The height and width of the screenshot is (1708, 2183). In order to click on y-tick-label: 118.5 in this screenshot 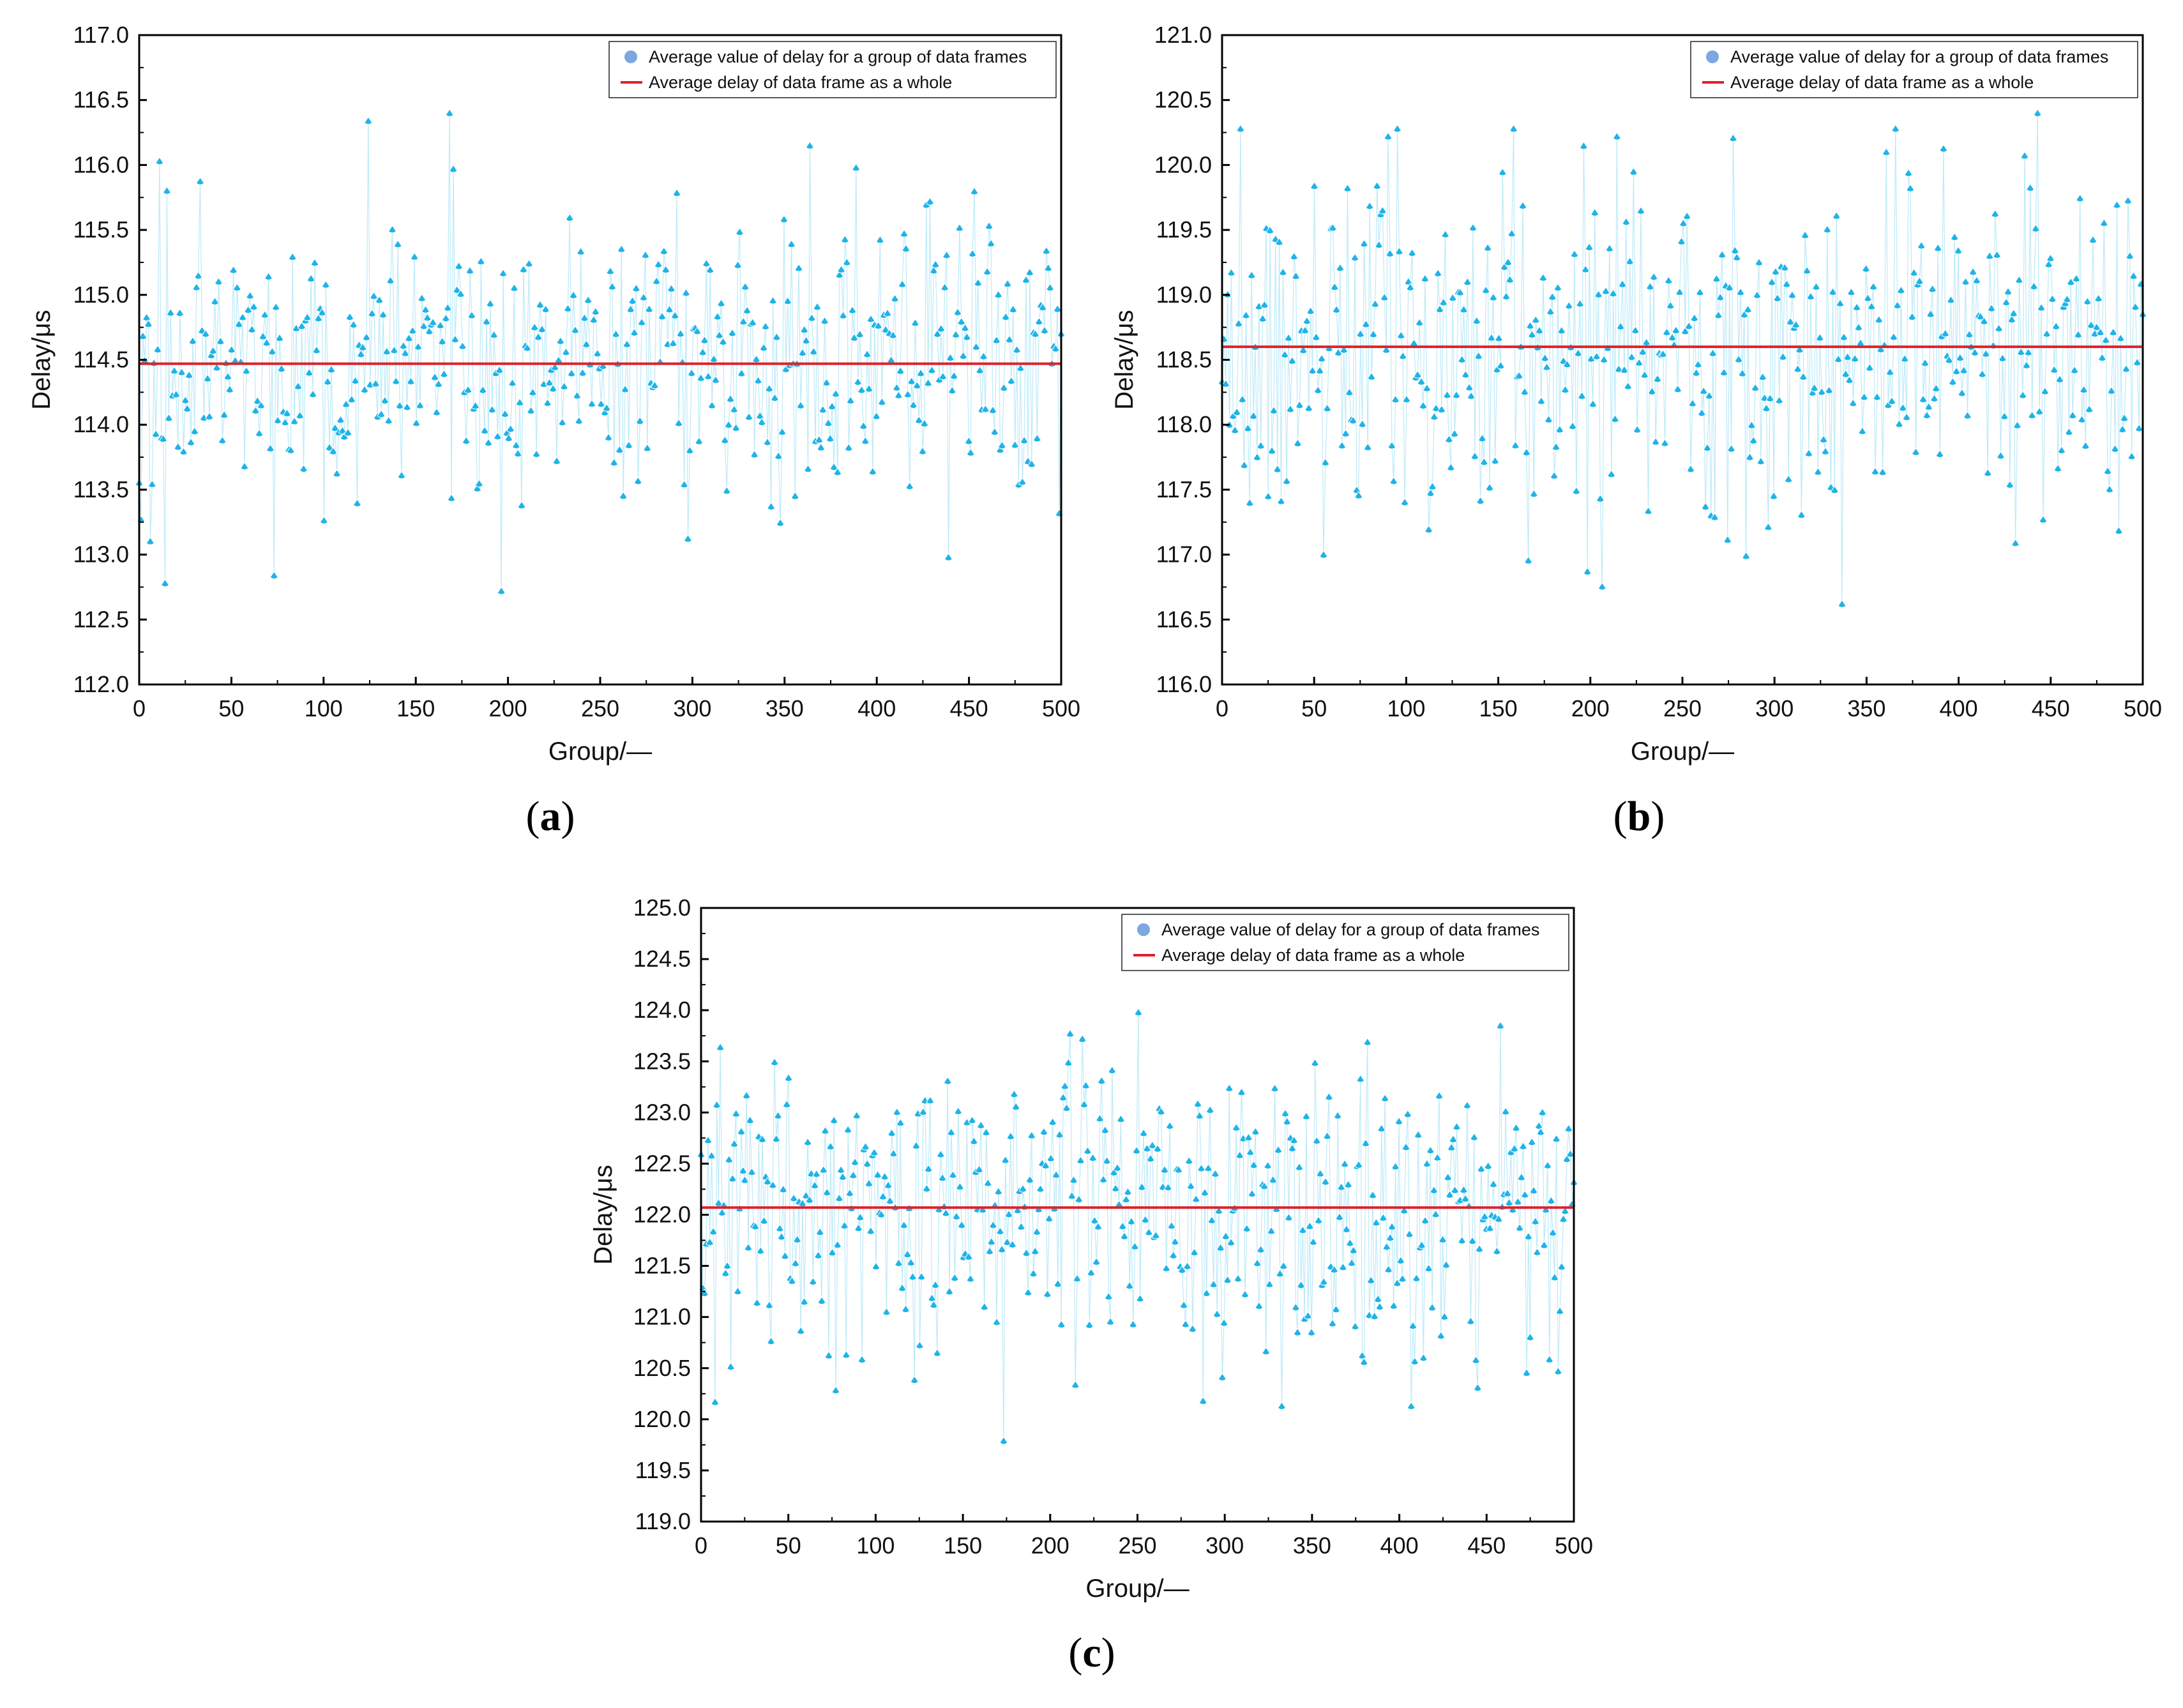, I will do `click(1184, 360)`.